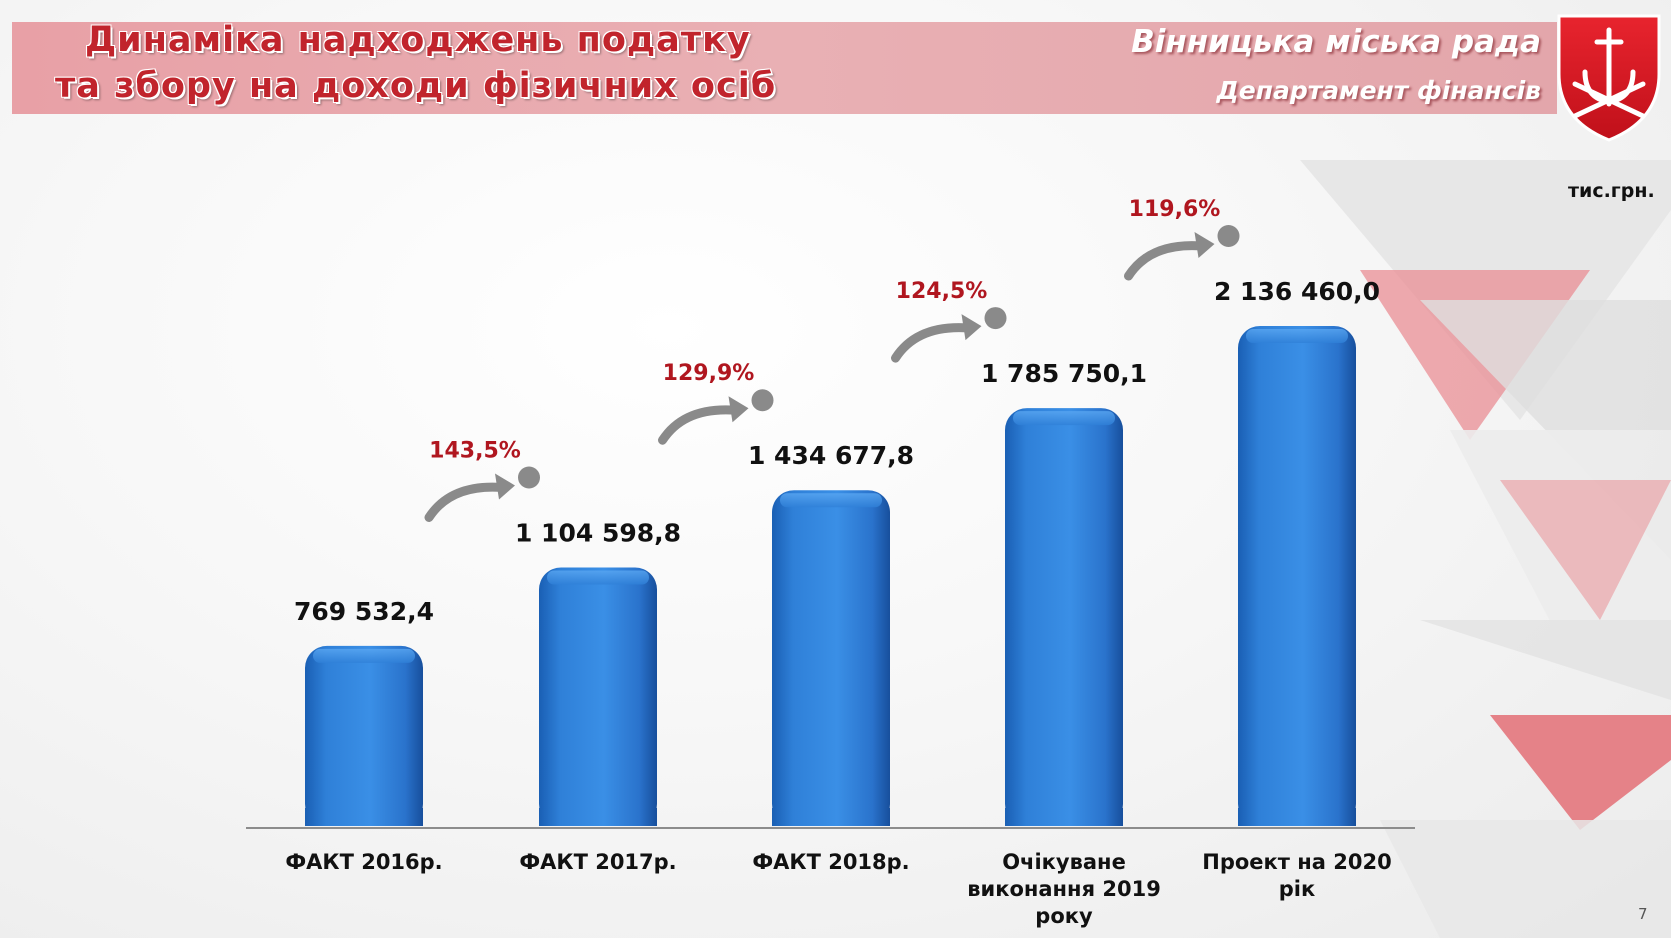 The image size is (1671, 938). Describe the element at coordinates (1378, 90) in the screenshot. I see `department-name: Департамент фінансів` at that location.